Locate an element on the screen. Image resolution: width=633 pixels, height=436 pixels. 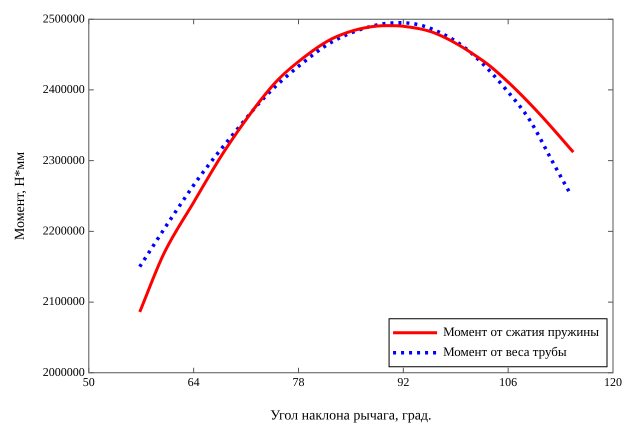
x-tick-label: 64 is located at coordinates (194, 382).